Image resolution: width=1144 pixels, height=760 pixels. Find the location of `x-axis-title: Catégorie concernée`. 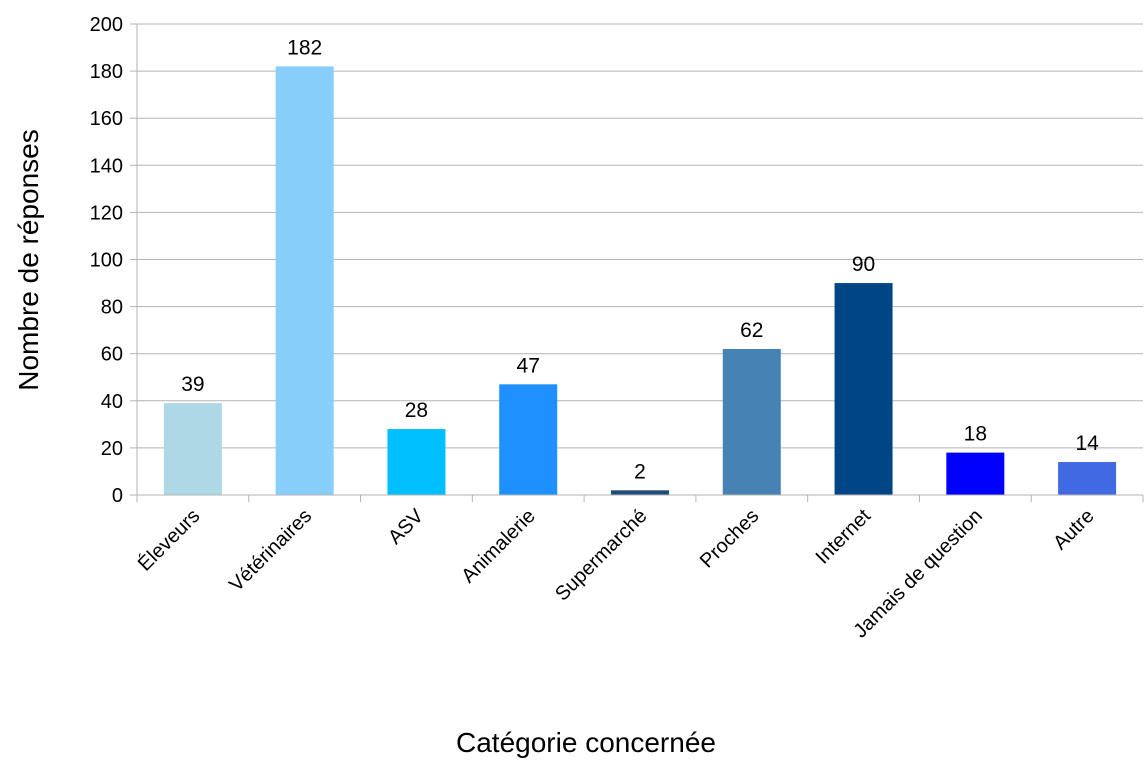

x-axis-title: Catégorie concernée is located at coordinates (586, 742).